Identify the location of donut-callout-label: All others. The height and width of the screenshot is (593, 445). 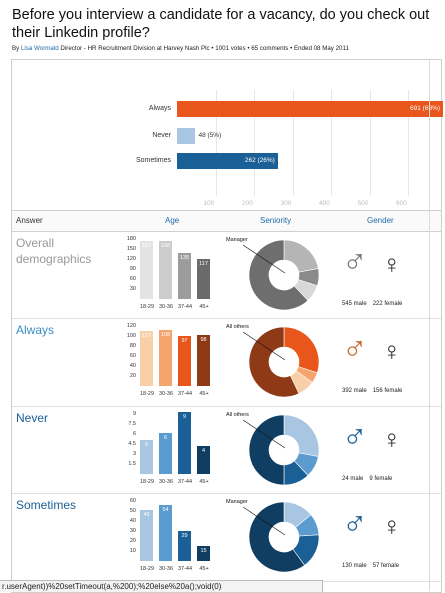
(237, 415).